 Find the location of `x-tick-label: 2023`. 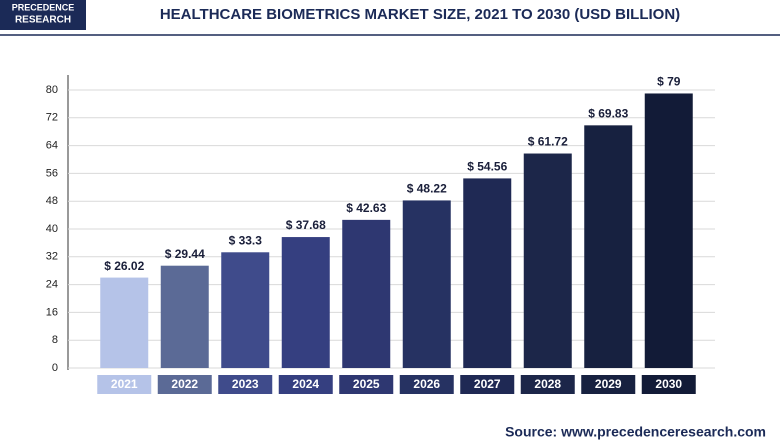

x-tick-label: 2023 is located at coordinates (245, 384).